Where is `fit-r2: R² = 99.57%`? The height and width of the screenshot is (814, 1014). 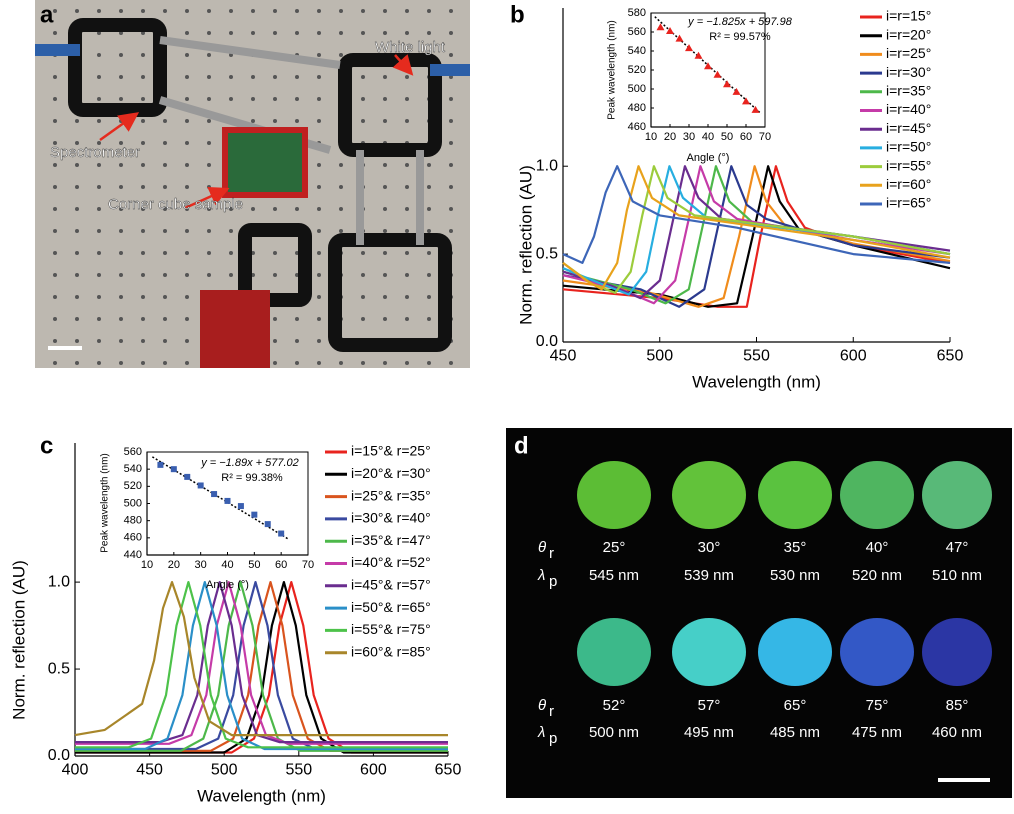 fit-r2: R² = 99.57% is located at coordinates (740, 37).